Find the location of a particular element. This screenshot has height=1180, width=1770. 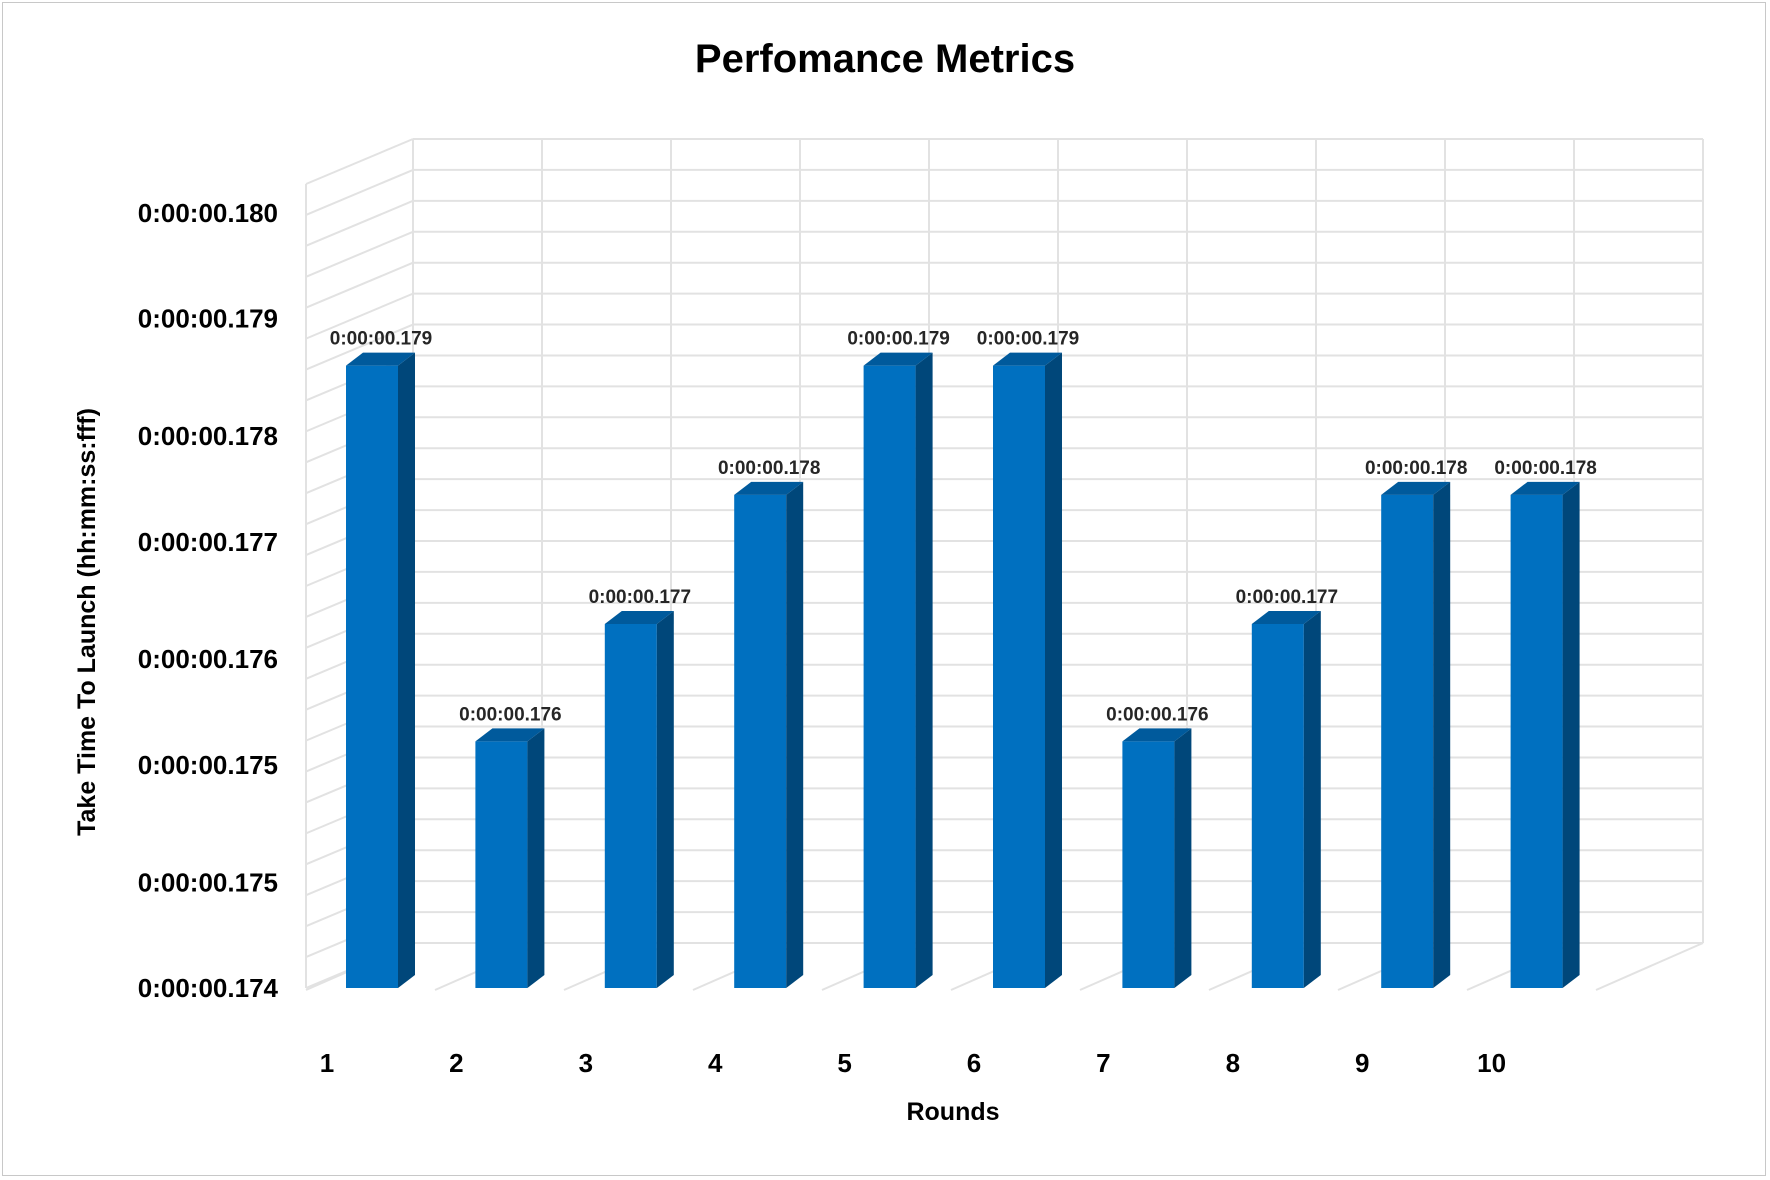

x-tick-label: 4 is located at coordinates (715, 1063).